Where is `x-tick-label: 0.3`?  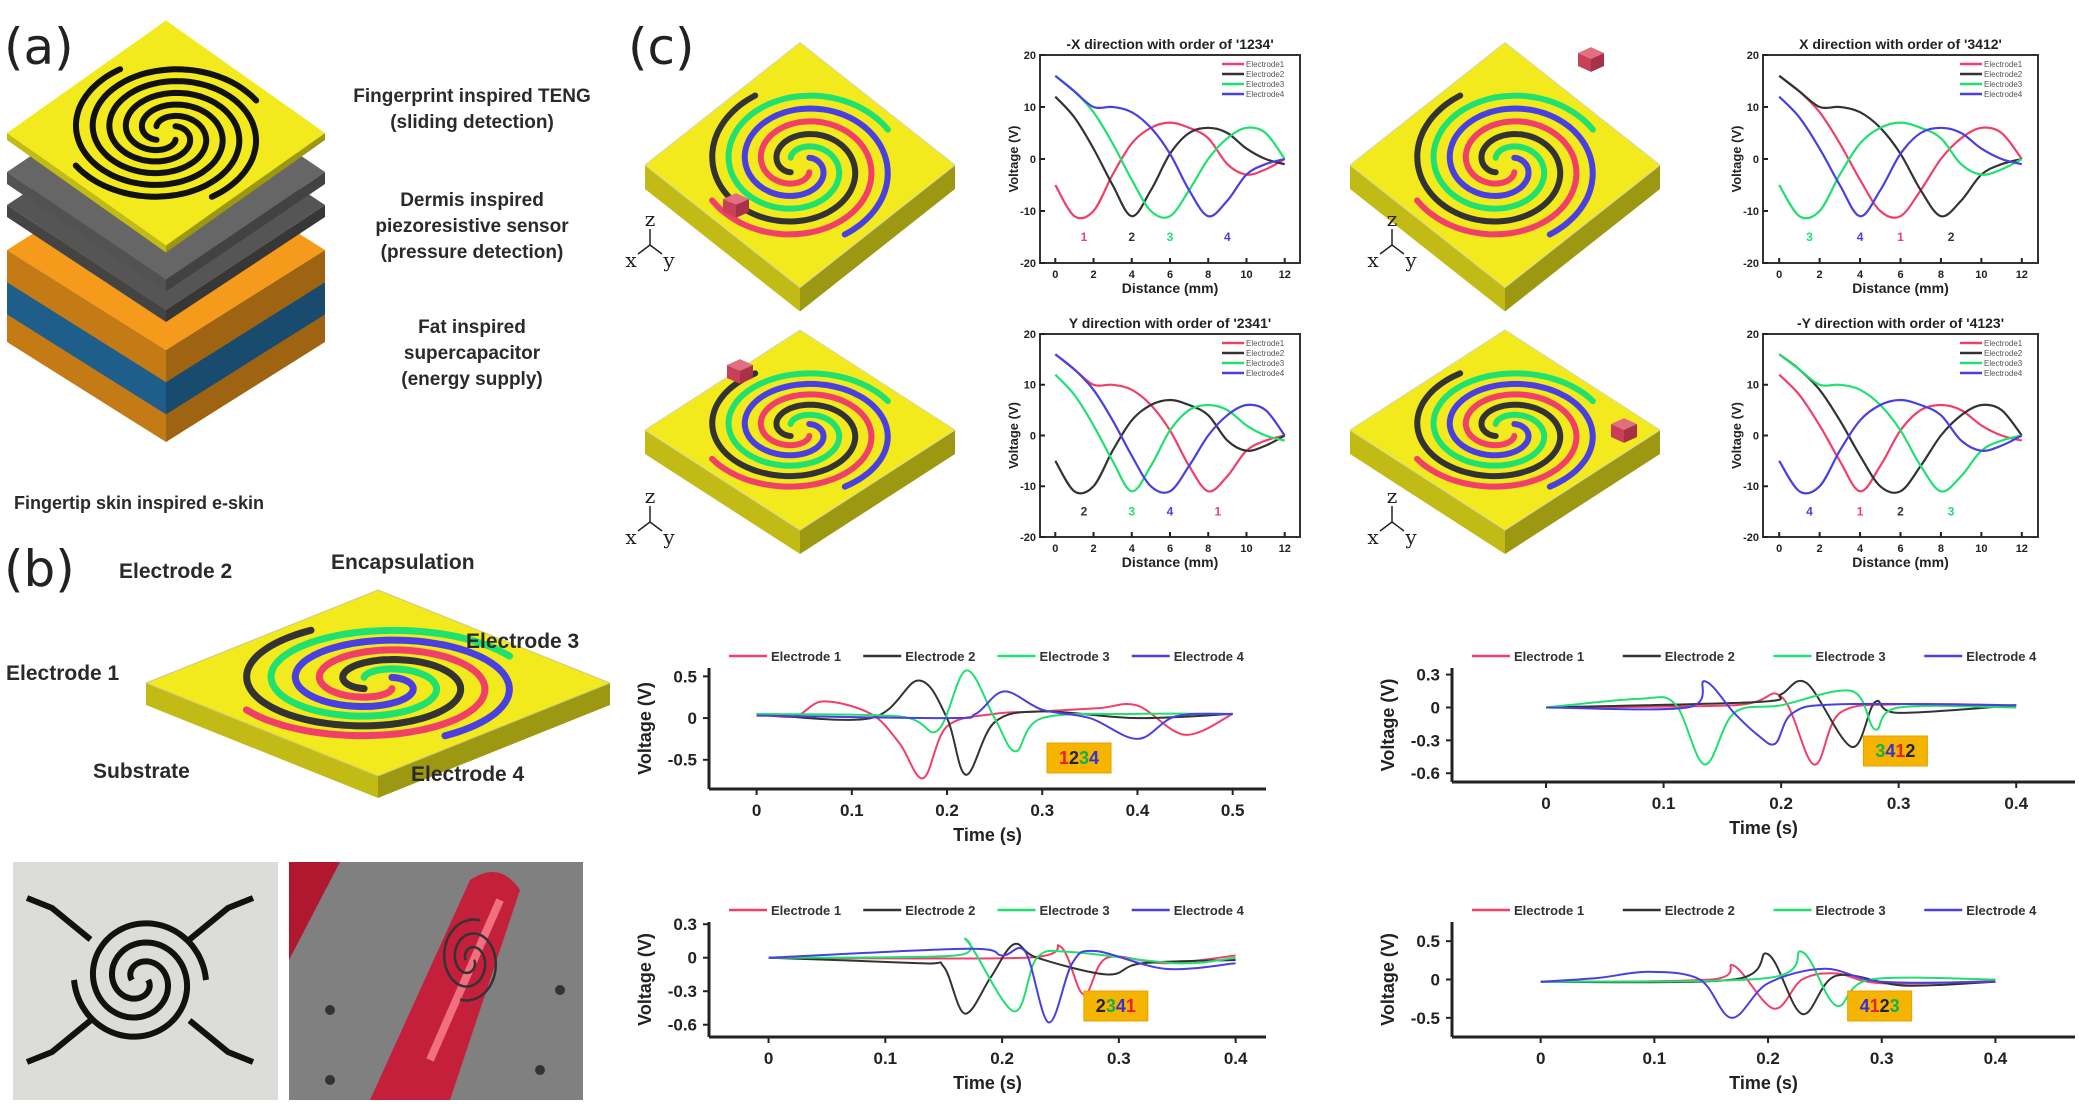 x-tick-label: 0.3 is located at coordinates (1042, 810).